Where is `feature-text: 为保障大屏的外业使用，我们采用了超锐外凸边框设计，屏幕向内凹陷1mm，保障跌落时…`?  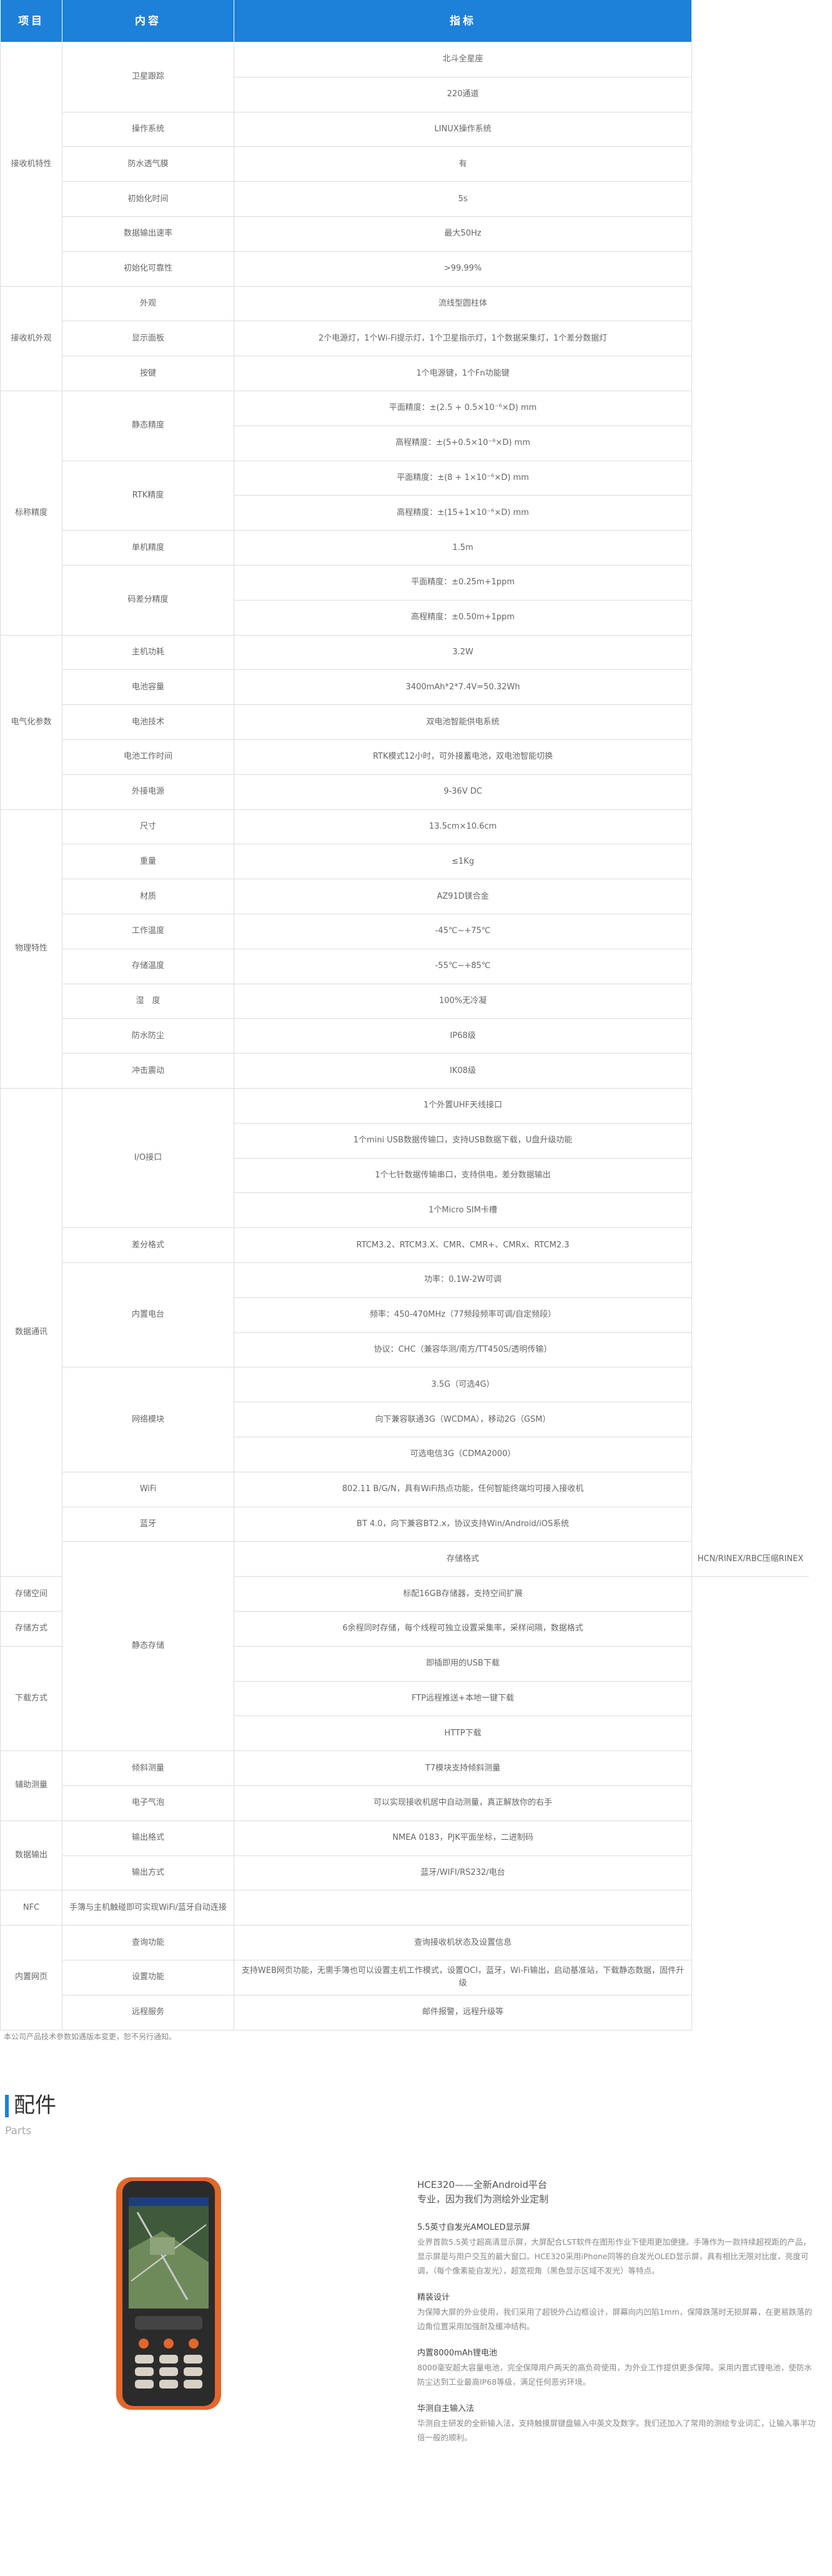 feature-text: 为保障大屏的外业使用，我们采用了超锐外凸边框设计，屏幕向内凹陷1mm，保障跌落时… is located at coordinates (615, 2319).